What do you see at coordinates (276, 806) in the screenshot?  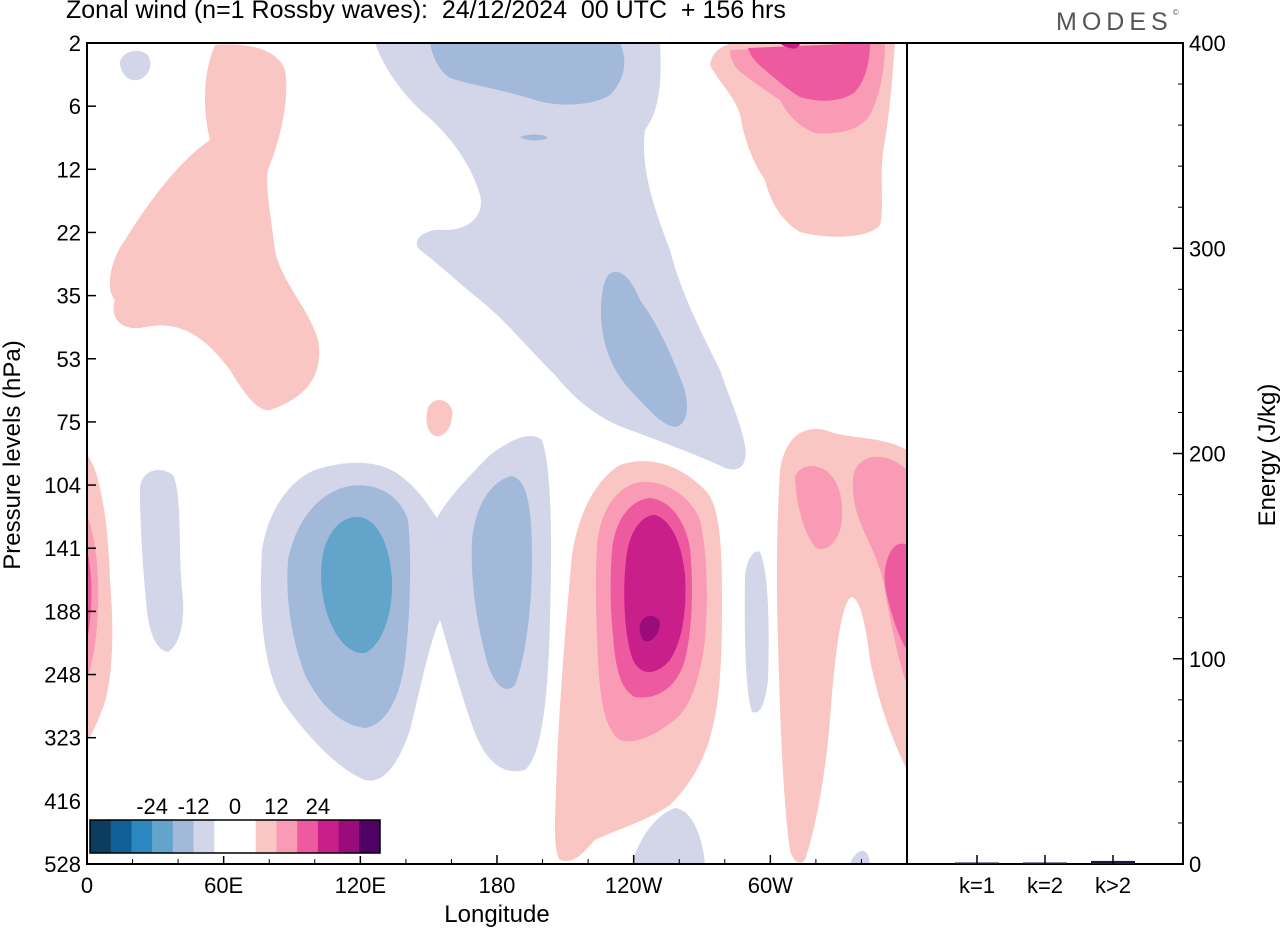 I see `colorbar-tick-label: 12` at bounding box center [276, 806].